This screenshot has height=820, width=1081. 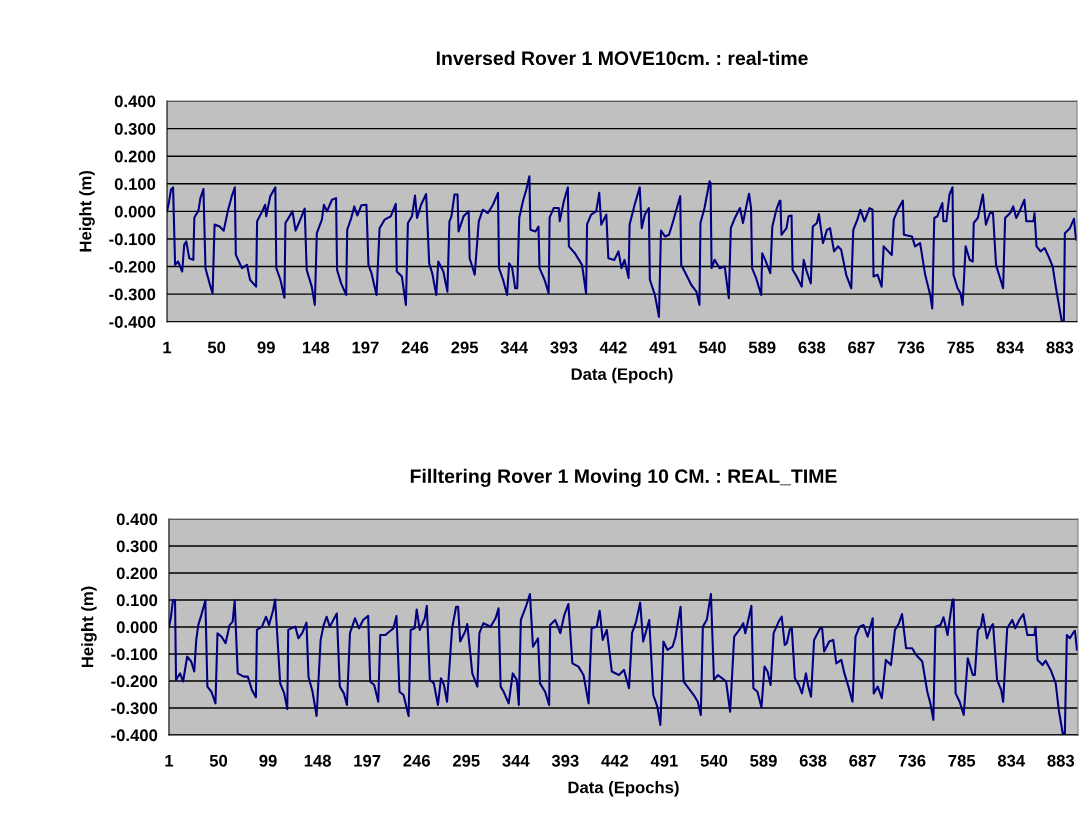 What do you see at coordinates (622, 375) in the screenshot?
I see `x-axis-title: Data (Epoch)` at bounding box center [622, 375].